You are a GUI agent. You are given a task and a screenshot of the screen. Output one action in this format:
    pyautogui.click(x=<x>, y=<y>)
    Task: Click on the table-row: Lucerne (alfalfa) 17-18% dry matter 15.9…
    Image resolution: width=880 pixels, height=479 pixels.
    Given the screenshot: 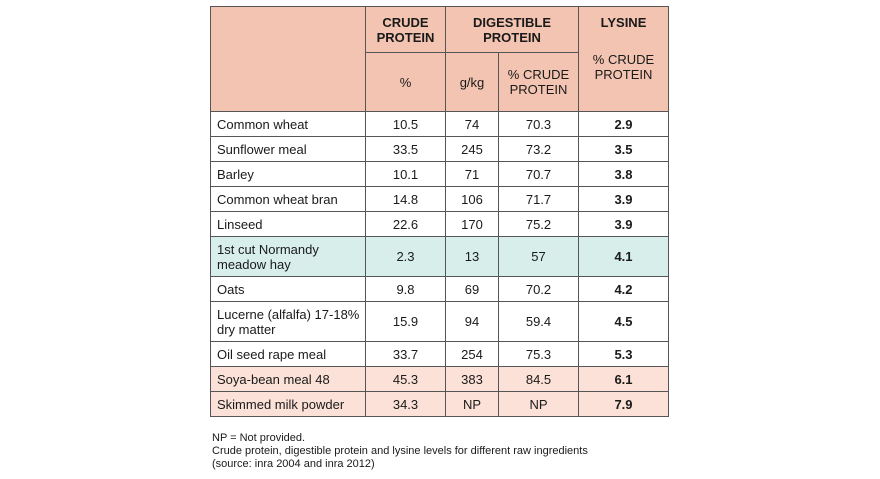 What is the action you would take?
    pyautogui.click(x=439, y=321)
    